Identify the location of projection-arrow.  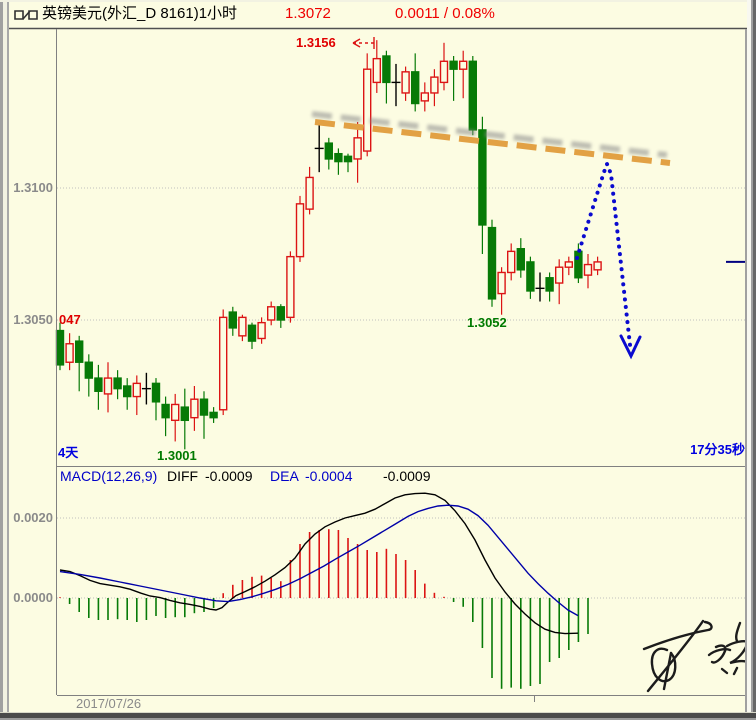
(603, 252).